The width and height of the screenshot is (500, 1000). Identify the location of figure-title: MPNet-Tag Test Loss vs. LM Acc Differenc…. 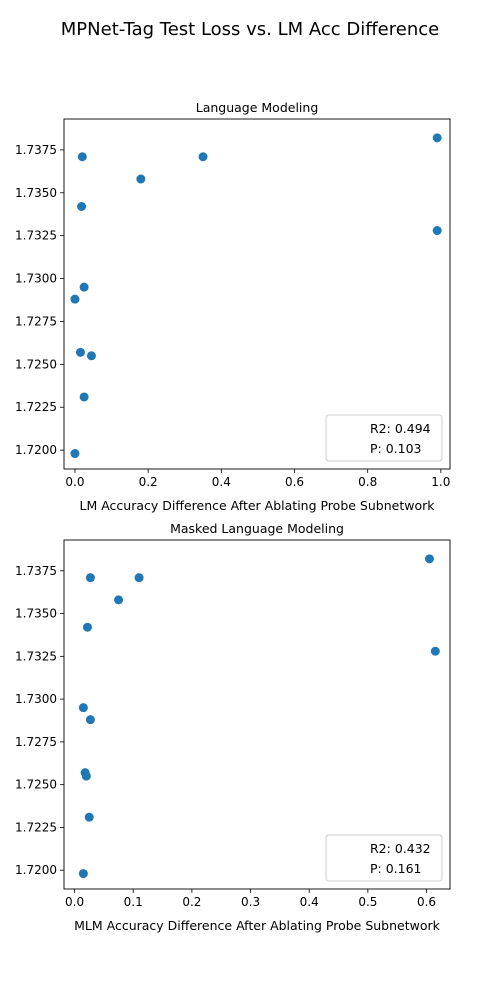
(250, 29).